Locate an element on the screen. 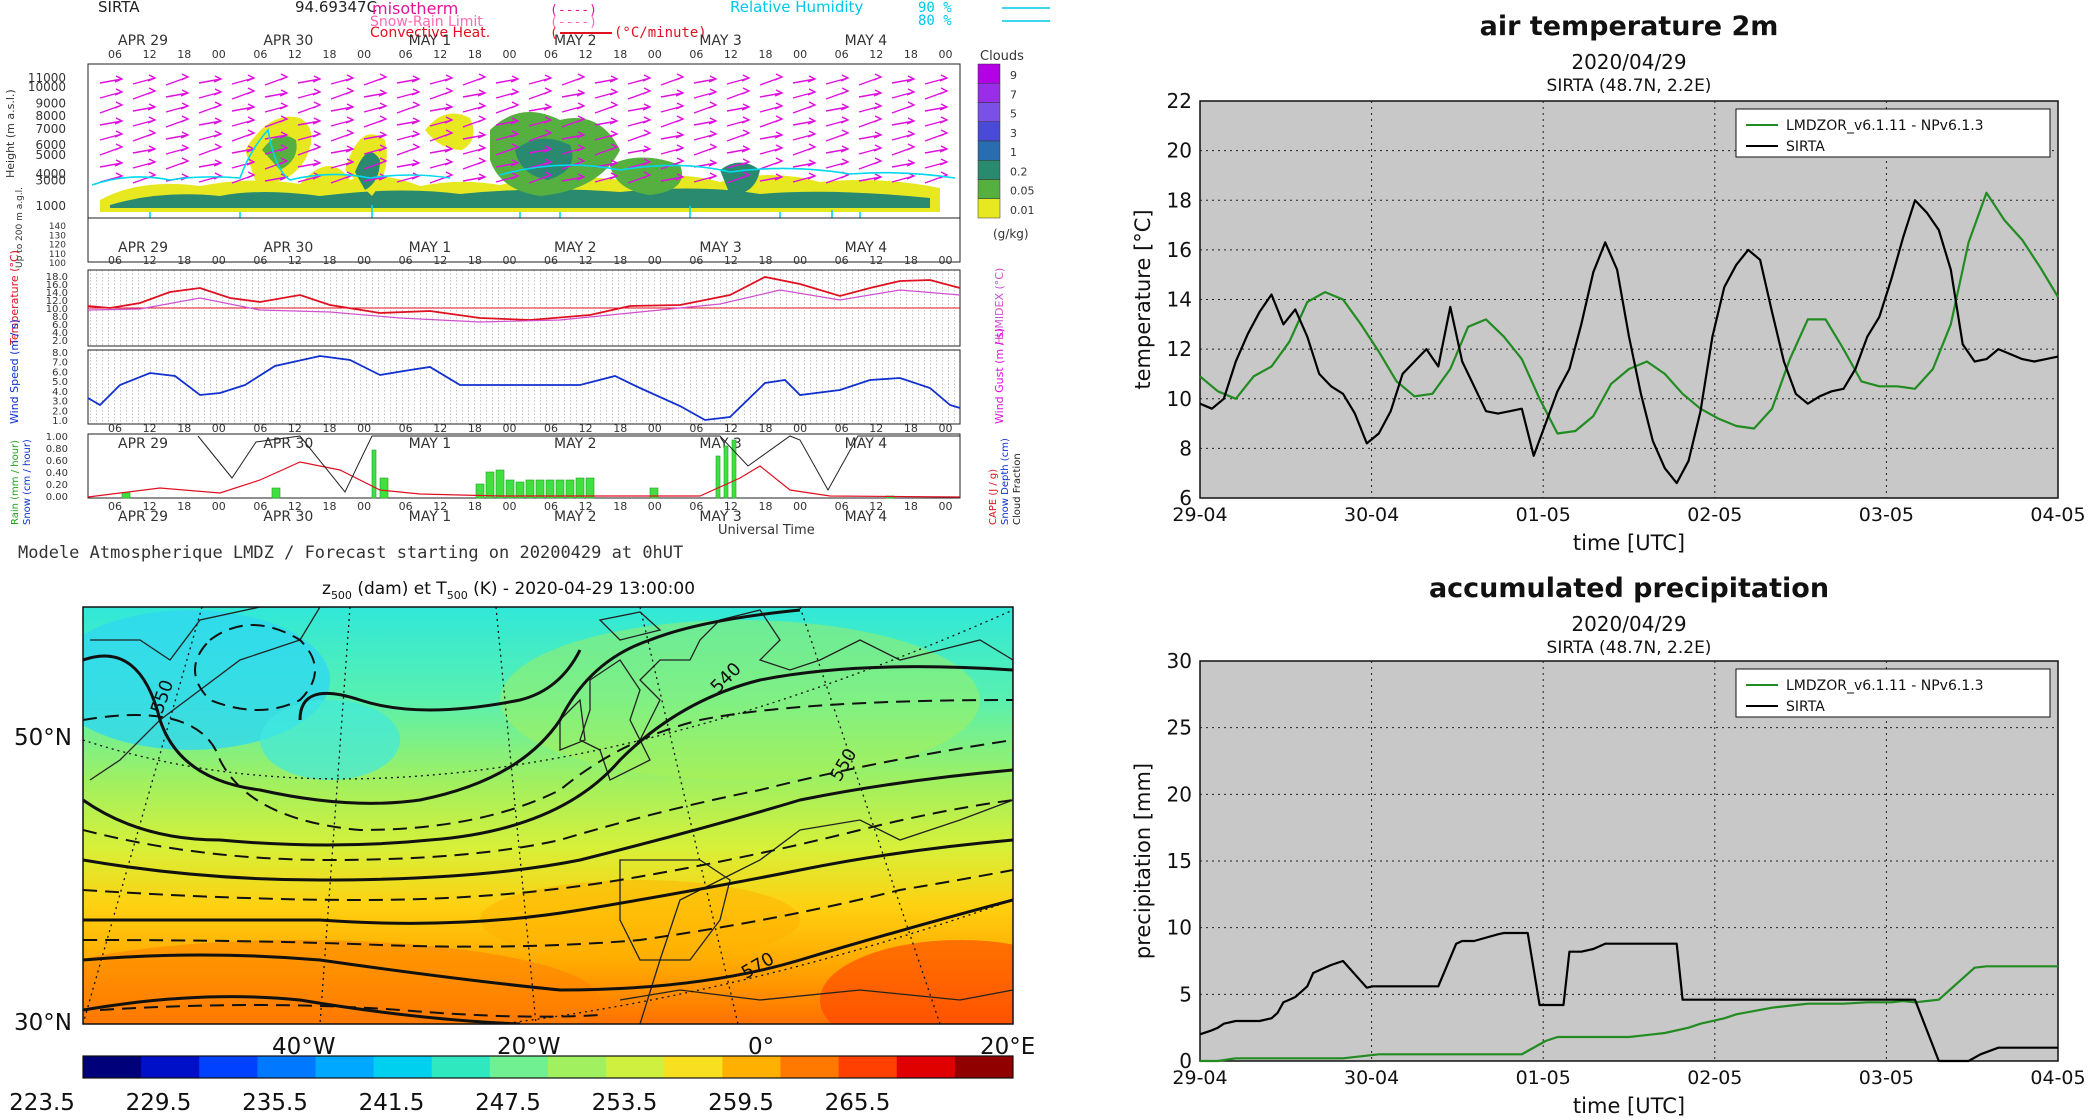 This screenshot has width=2100, height=1120. coastline-british-isles is located at coordinates (615, 720).